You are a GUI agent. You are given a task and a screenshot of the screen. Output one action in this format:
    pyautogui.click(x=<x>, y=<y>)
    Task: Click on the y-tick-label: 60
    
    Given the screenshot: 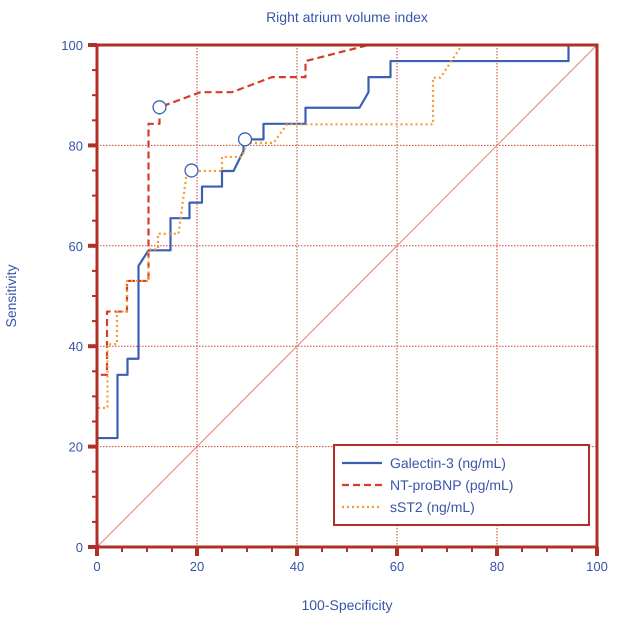 What is the action you would take?
    pyautogui.click(x=75, y=246)
    